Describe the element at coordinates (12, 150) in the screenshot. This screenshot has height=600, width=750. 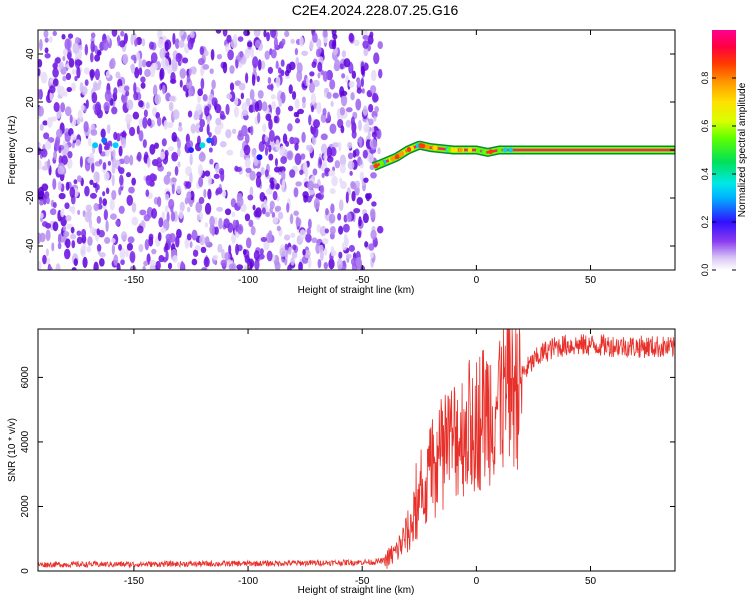
I see `spectrogram-y-label: Frequency (Hz)` at that location.